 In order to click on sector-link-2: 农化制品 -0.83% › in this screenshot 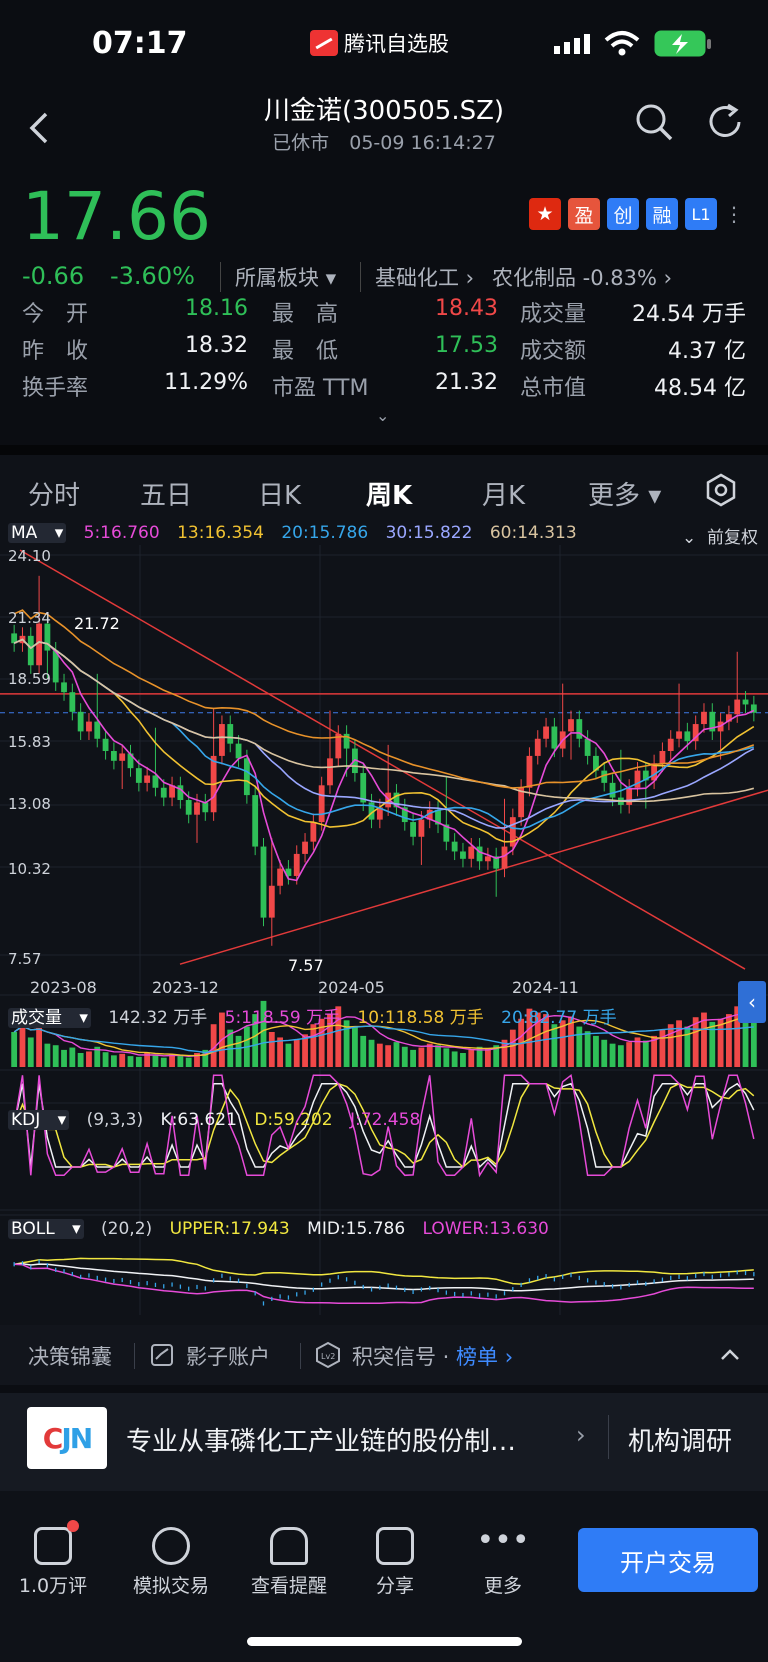, I will do `click(582, 278)`.